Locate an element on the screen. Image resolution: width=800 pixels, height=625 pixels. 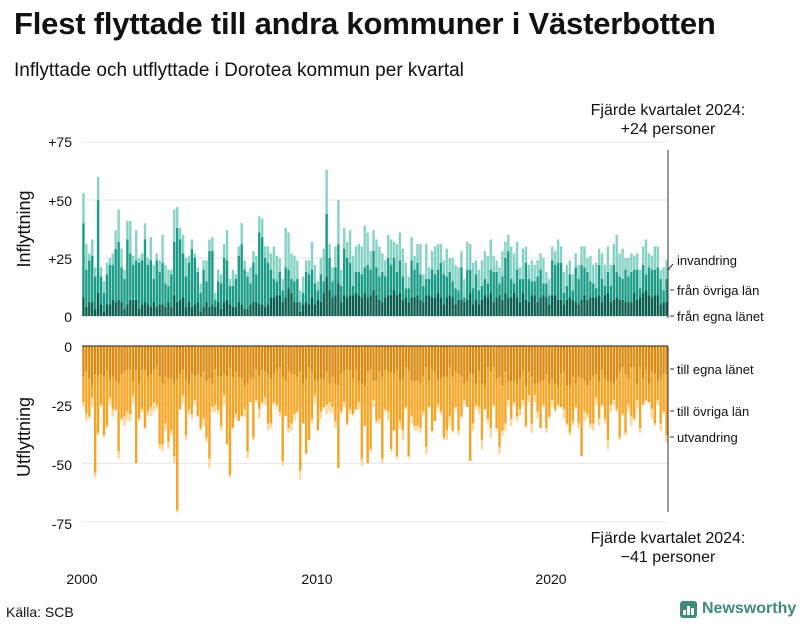
brand-name: Newsworthy is located at coordinates (749, 608).